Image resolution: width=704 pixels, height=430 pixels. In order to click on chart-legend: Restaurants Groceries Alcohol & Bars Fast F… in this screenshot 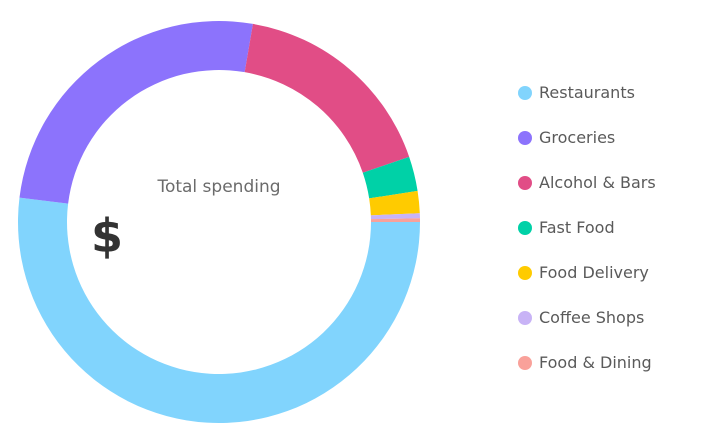, I will do `click(587, 227)`.